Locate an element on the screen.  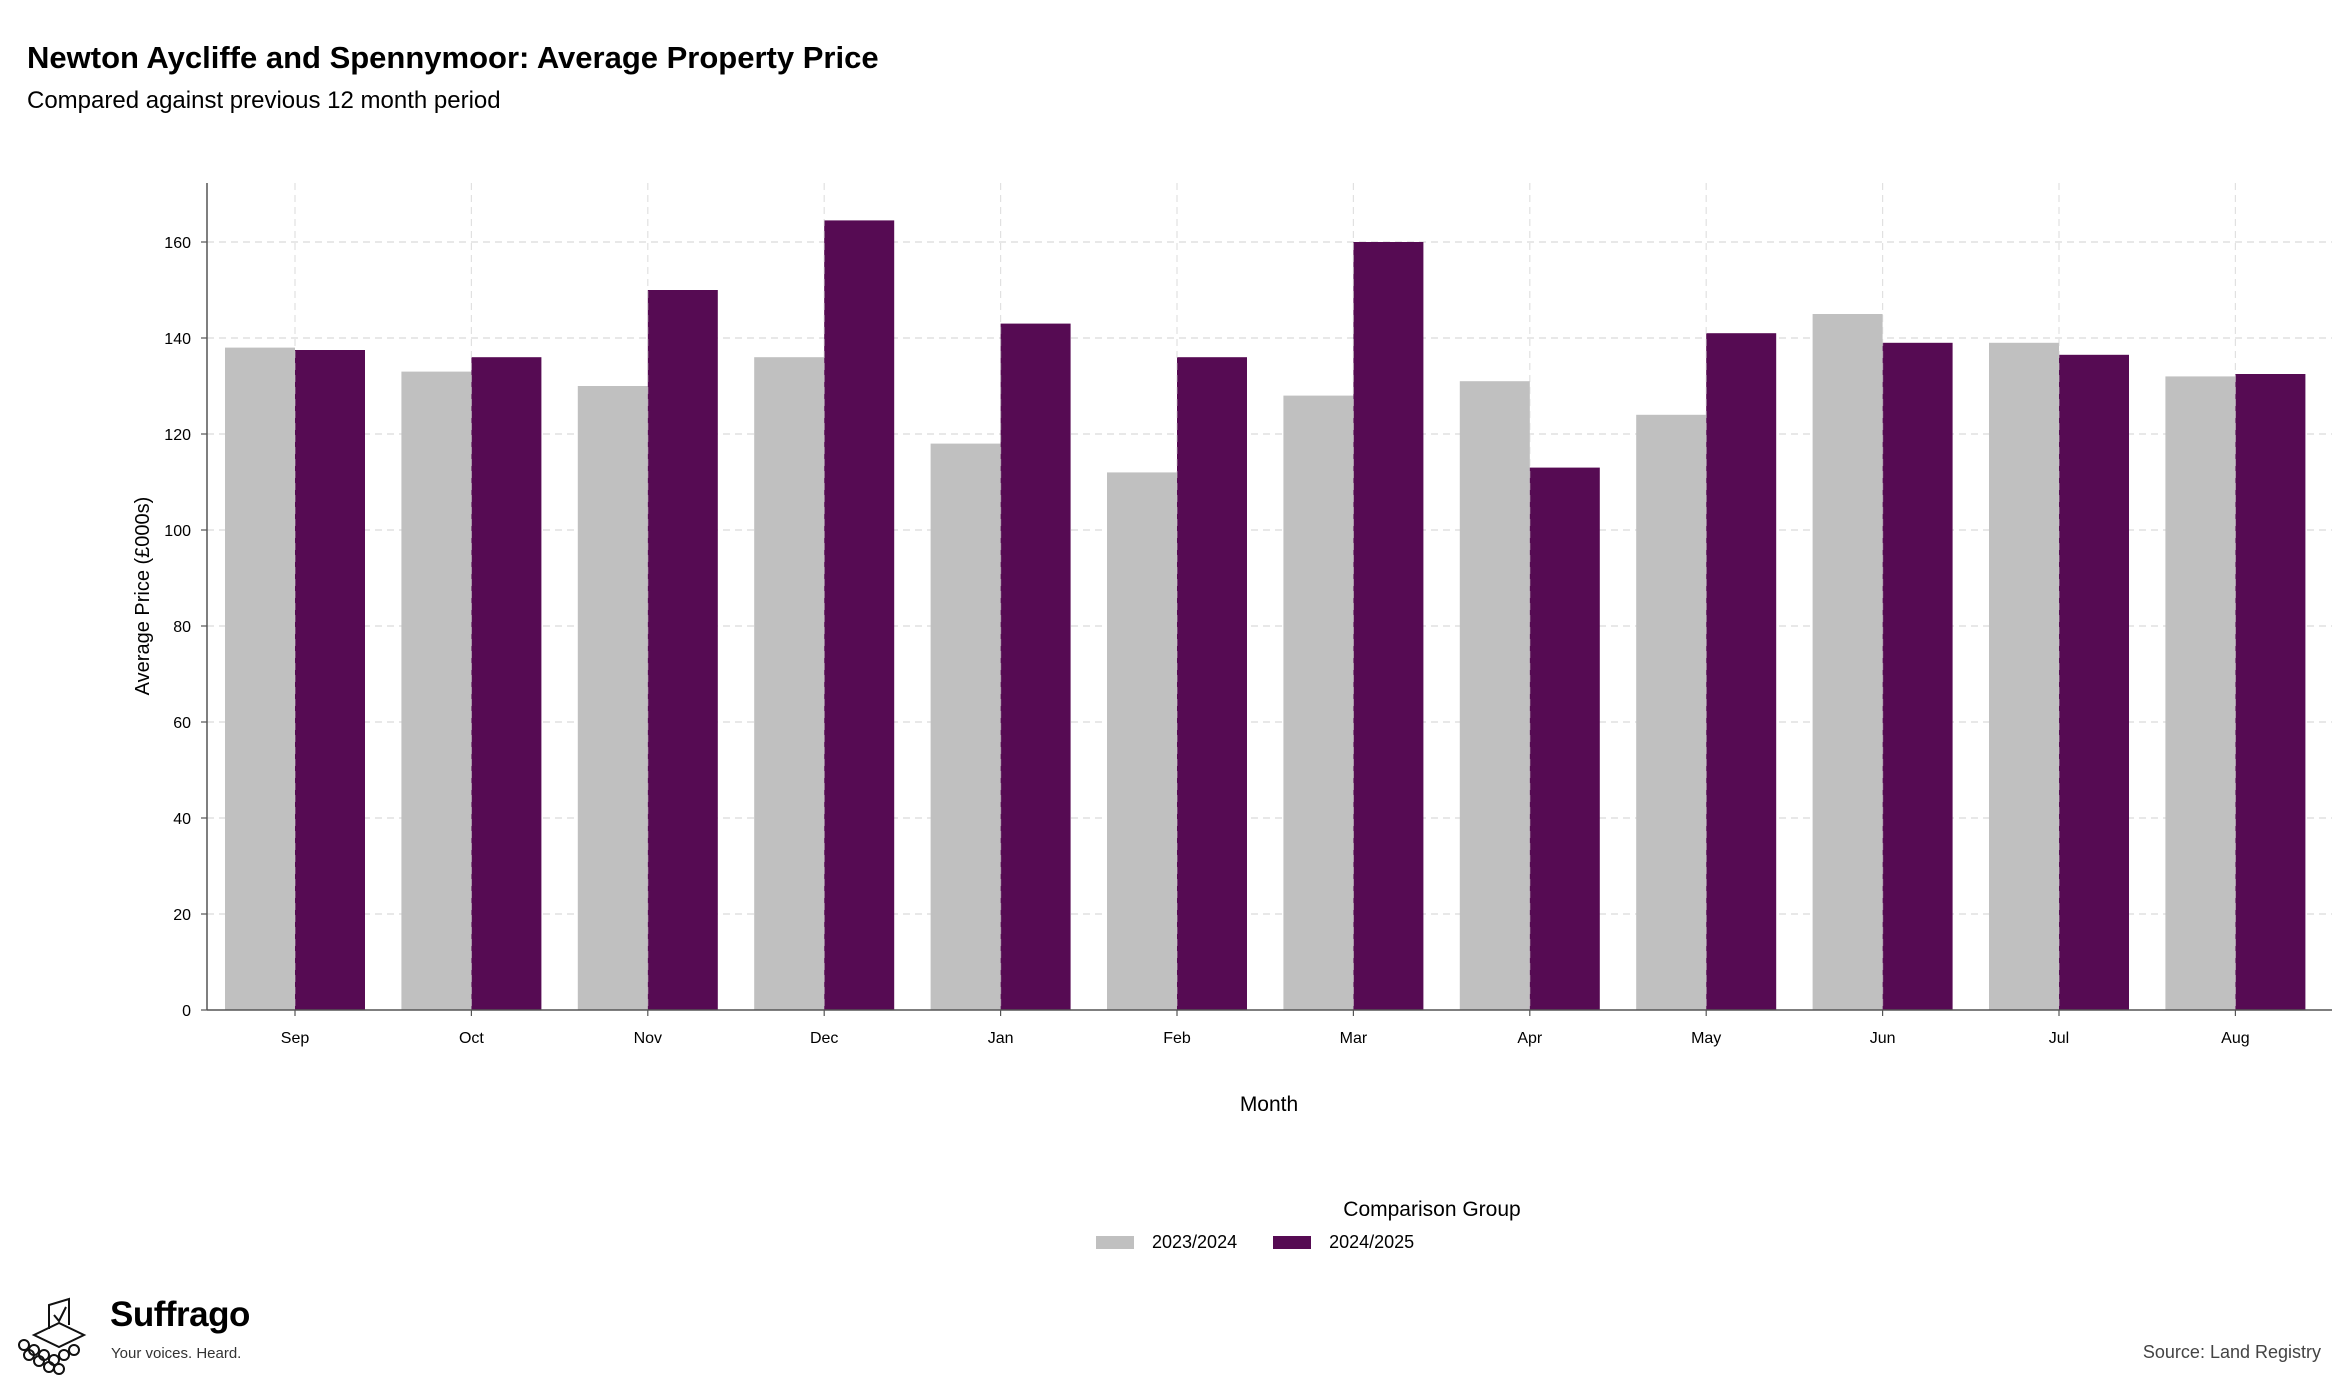
bar-2023-2024-nov is located at coordinates (612, 698).